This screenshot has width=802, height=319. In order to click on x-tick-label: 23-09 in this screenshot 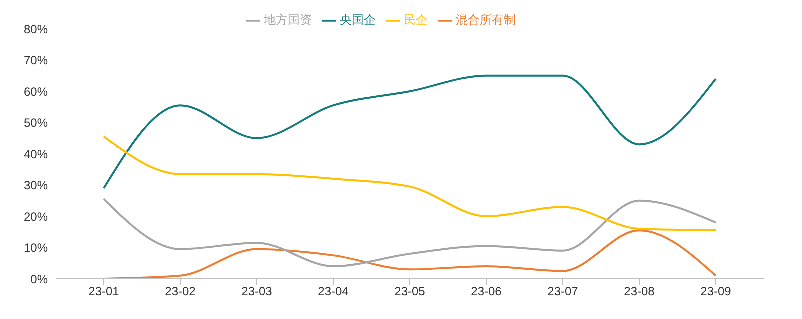, I will do `click(716, 291)`.